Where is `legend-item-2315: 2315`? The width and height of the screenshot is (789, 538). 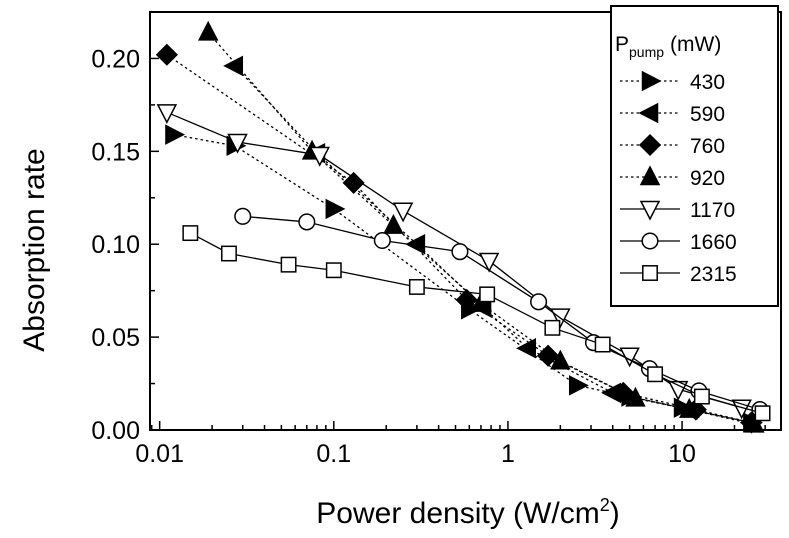 legend-item-2315: 2315 is located at coordinates (678, 274).